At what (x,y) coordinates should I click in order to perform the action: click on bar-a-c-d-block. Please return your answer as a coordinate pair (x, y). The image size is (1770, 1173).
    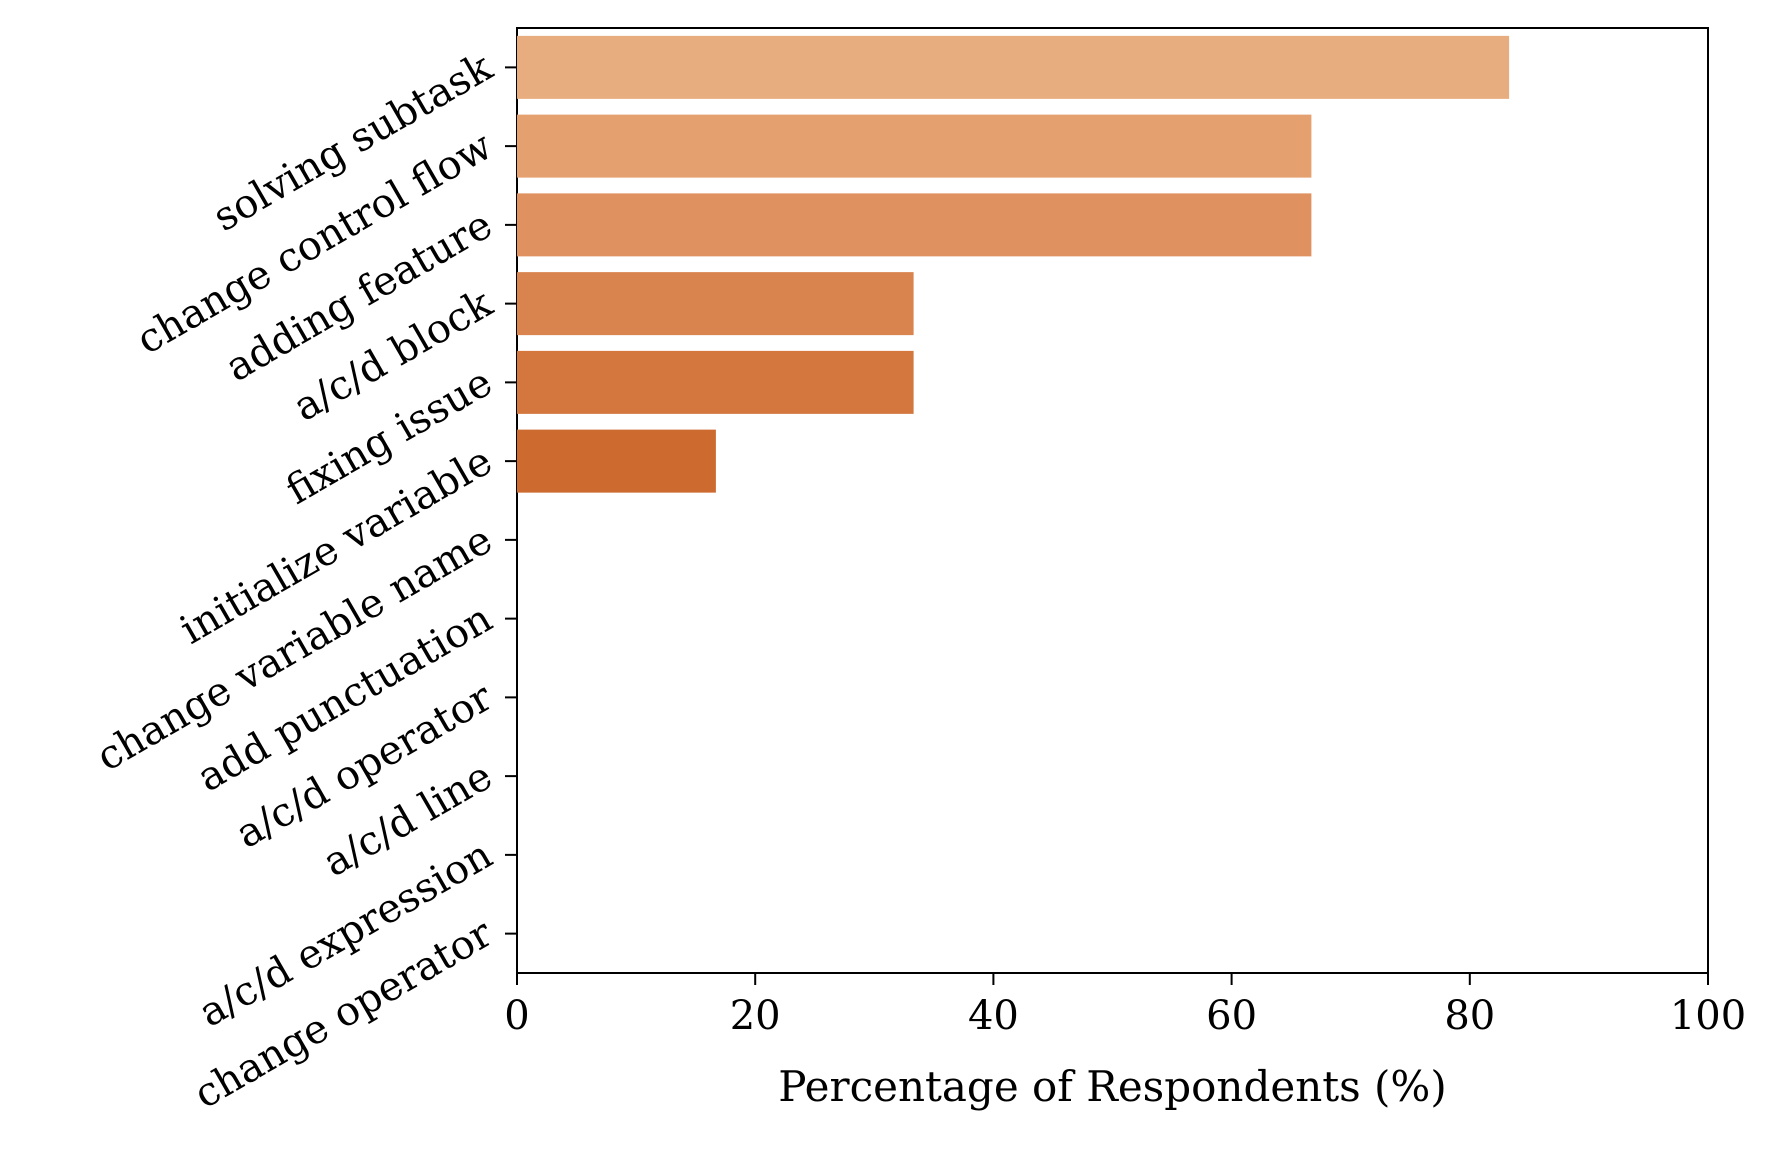
    Looking at the image, I should click on (715, 304).